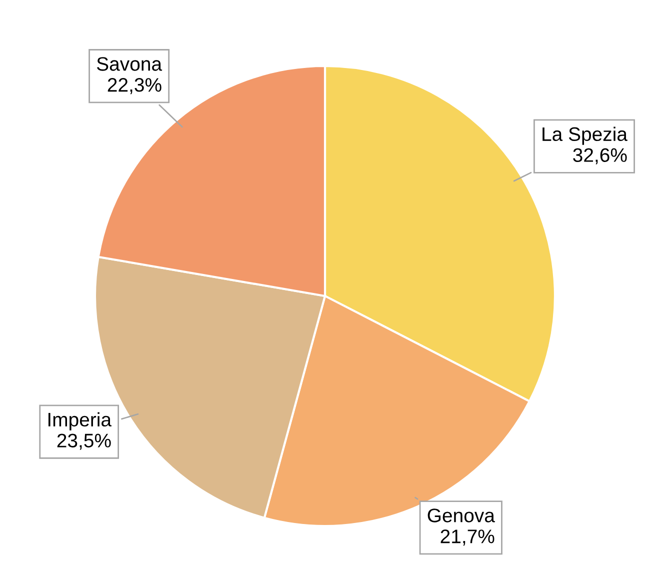  I want to click on slice-label: La Spezia, so click(585, 135).